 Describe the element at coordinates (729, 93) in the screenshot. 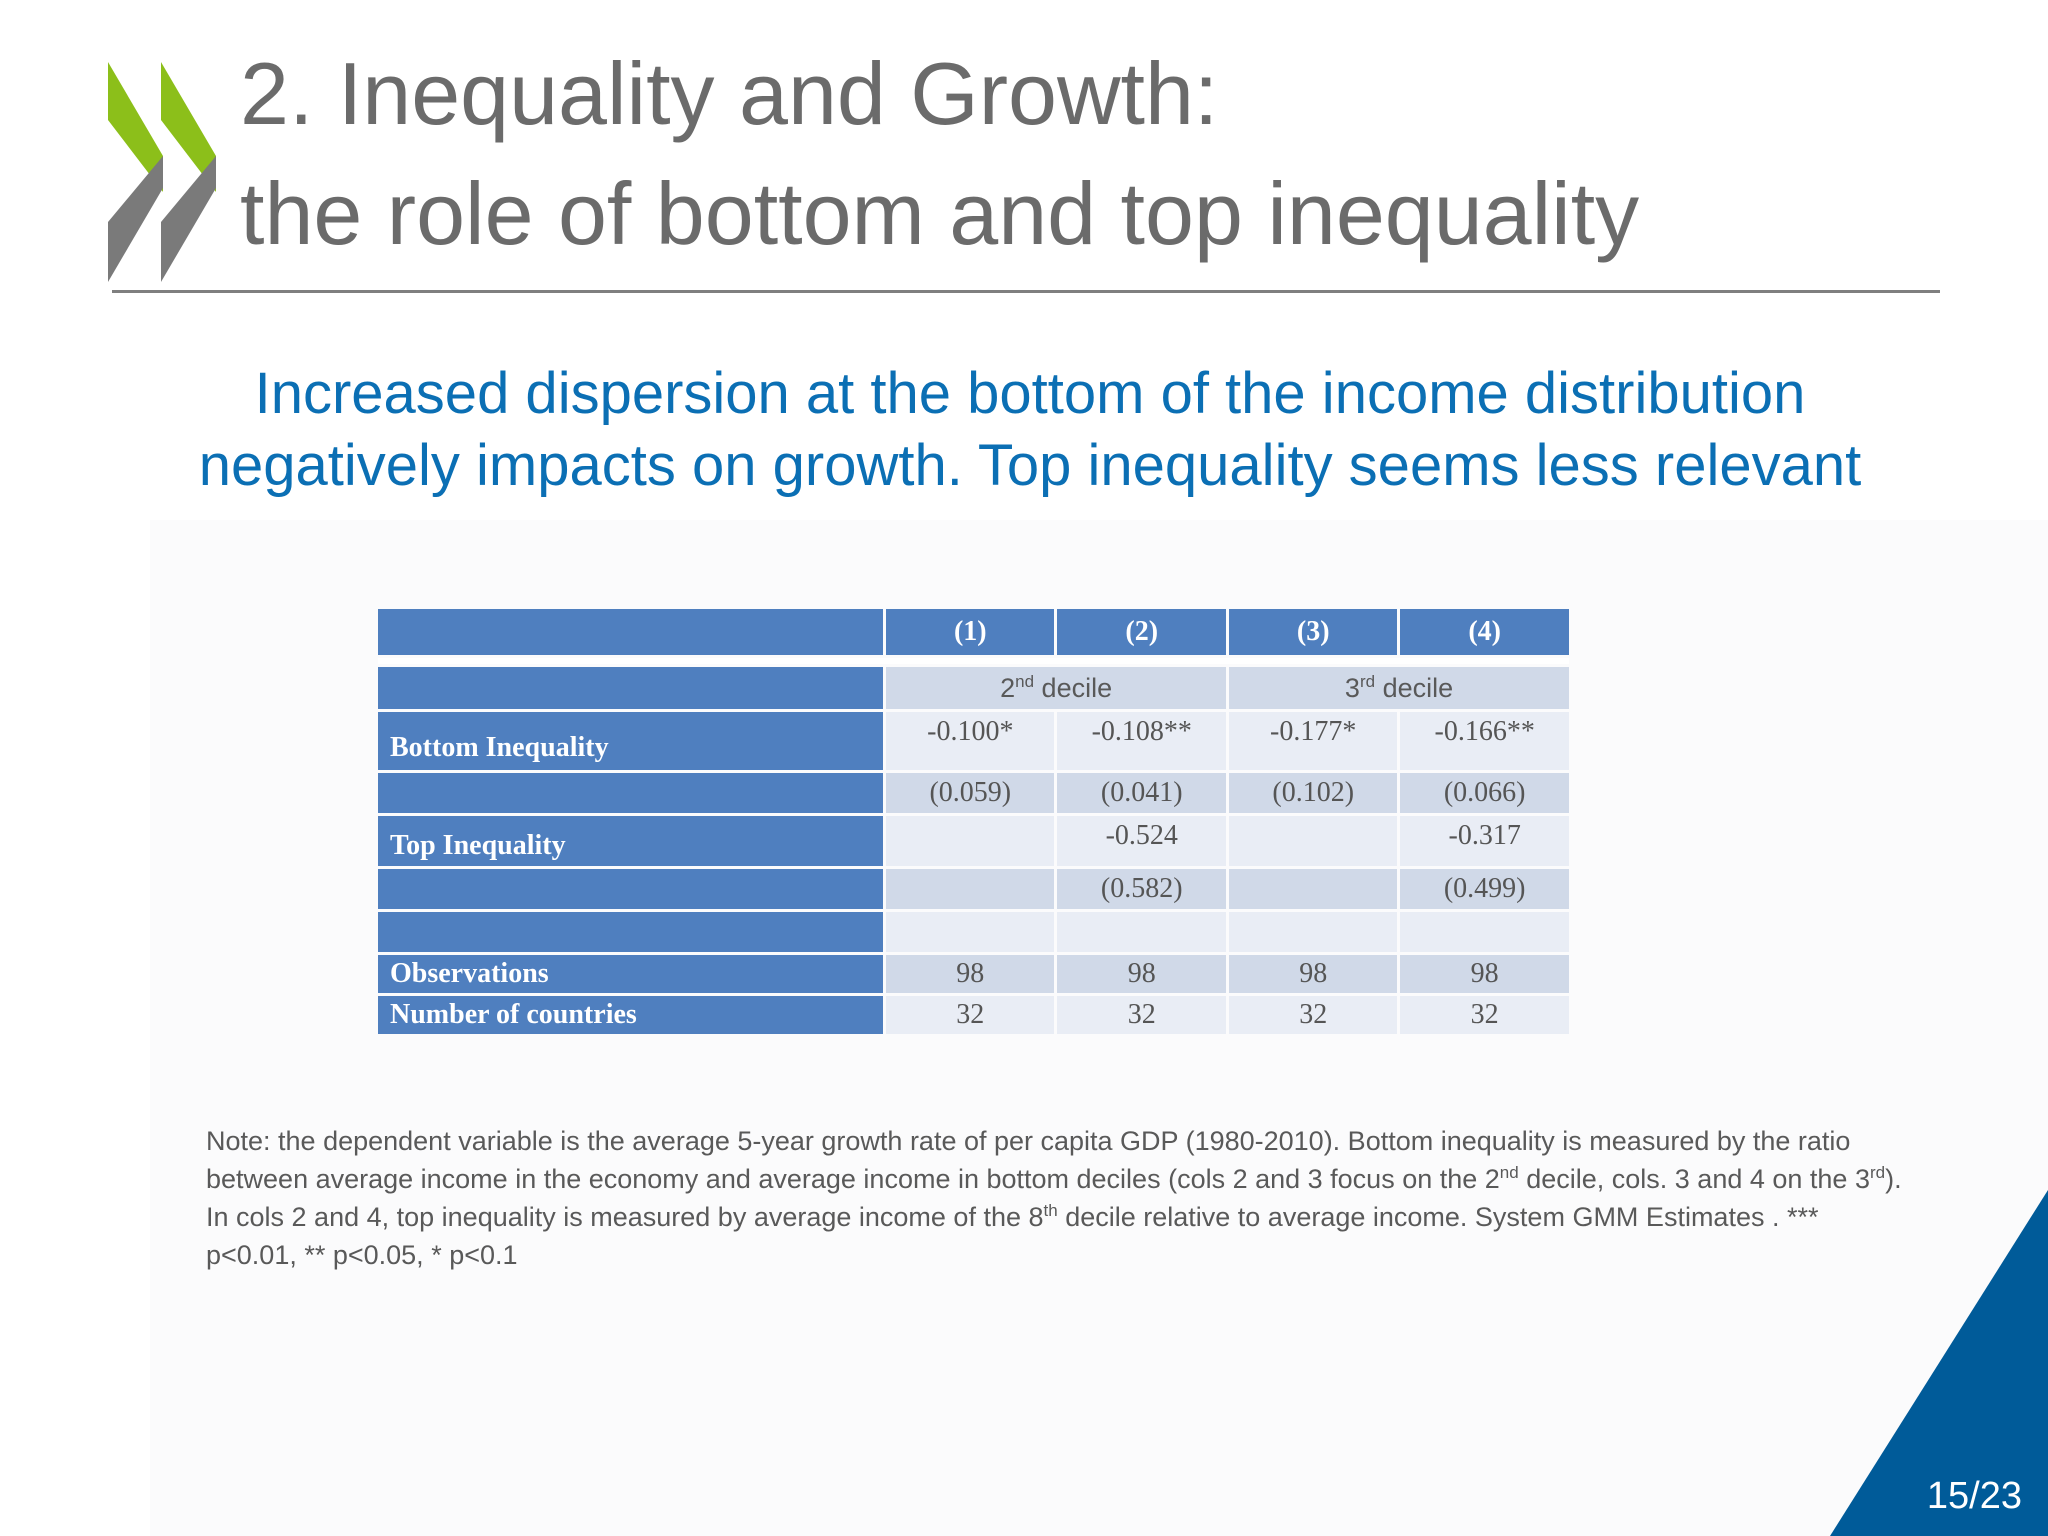

I see `slide-title-line1: 2. Inequality and Growth:` at that location.